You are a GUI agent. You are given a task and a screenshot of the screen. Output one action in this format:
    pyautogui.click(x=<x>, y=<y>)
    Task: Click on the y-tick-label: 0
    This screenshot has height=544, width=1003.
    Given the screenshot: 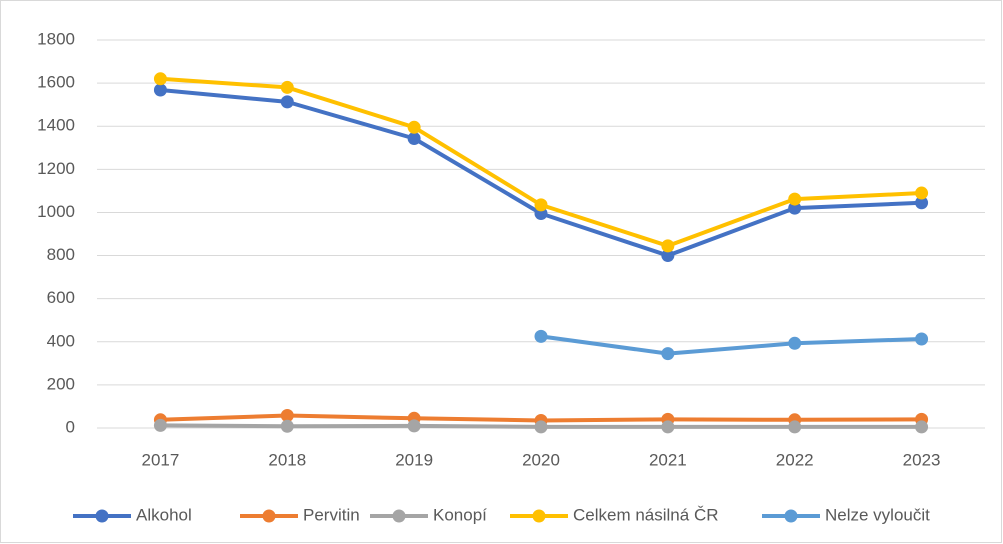 What is the action you would take?
    pyautogui.click(x=70, y=426)
    